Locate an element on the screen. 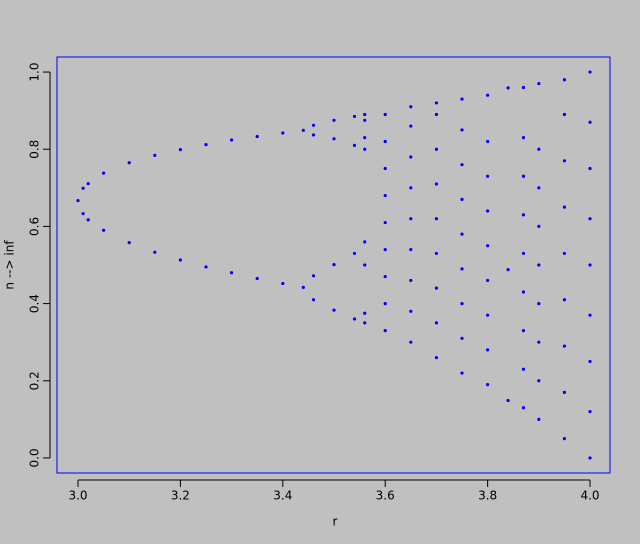 The height and width of the screenshot is (544, 640). x-axis-label: r is located at coordinates (335, 522).